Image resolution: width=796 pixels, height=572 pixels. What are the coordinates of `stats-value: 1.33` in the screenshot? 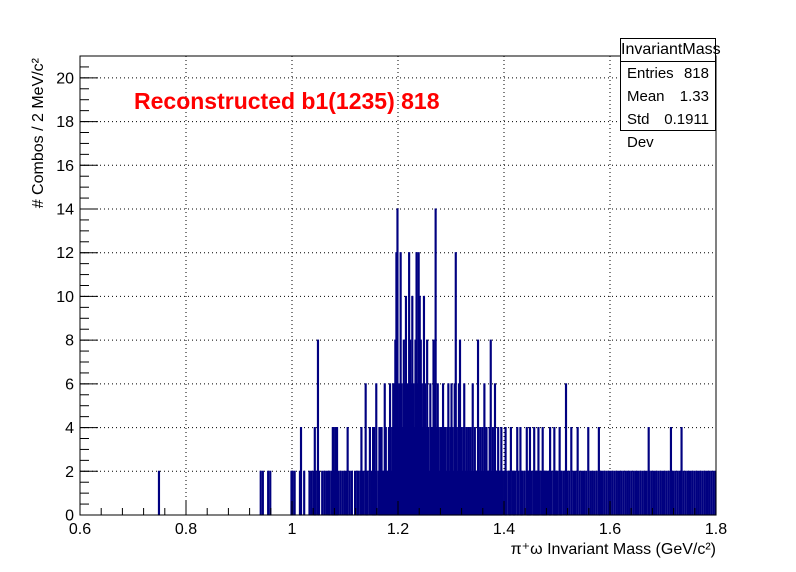 It's located at (694, 96).